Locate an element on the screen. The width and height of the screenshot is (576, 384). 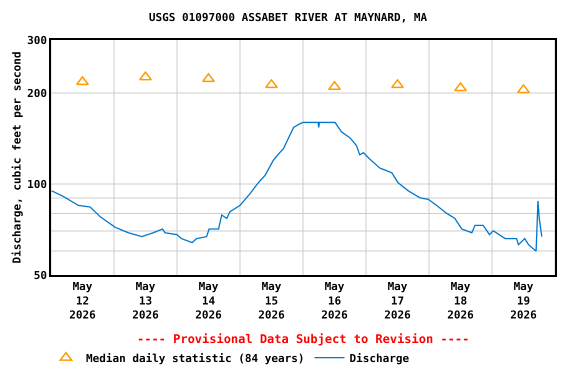
x-tick-label: May 19 2026 is located at coordinates (524, 301).